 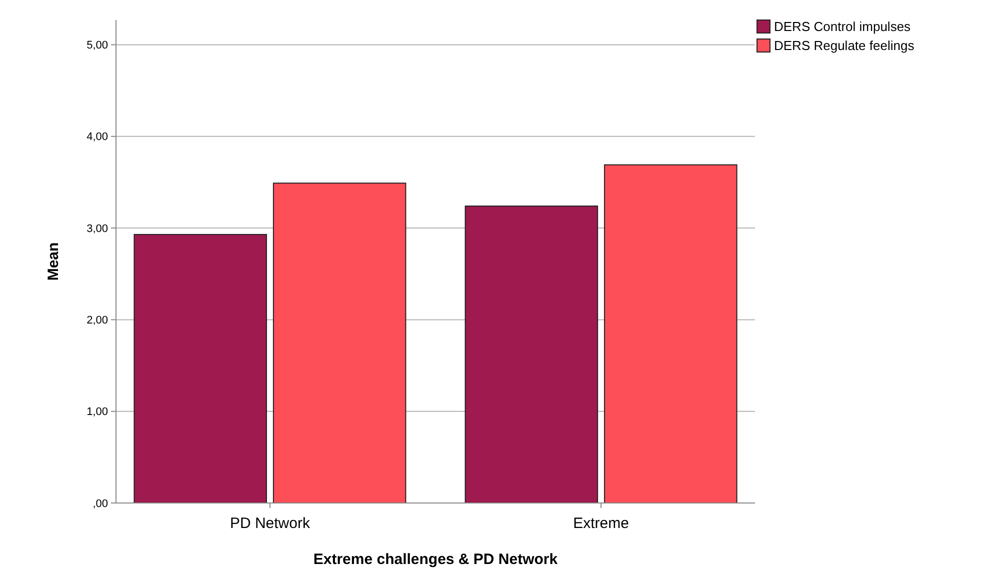 What do you see at coordinates (844, 45) in the screenshot?
I see `legend-label: DERS Regulate feelings` at bounding box center [844, 45].